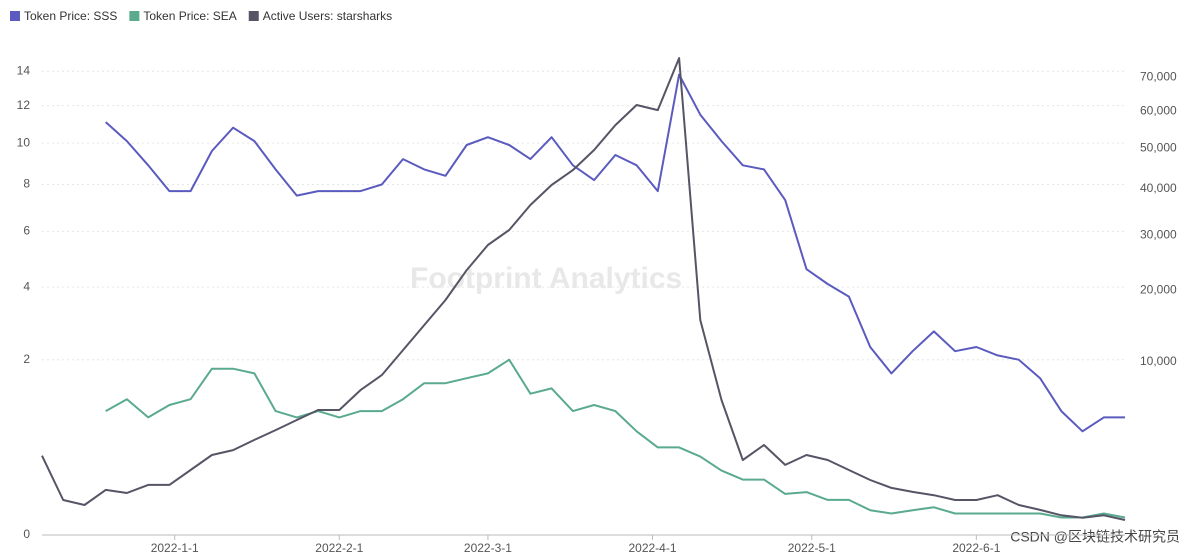 This screenshot has height=556, width=1198. Describe the element at coordinates (1158, 110) in the screenshot. I see `y2-tick-label: 60,000` at that location.